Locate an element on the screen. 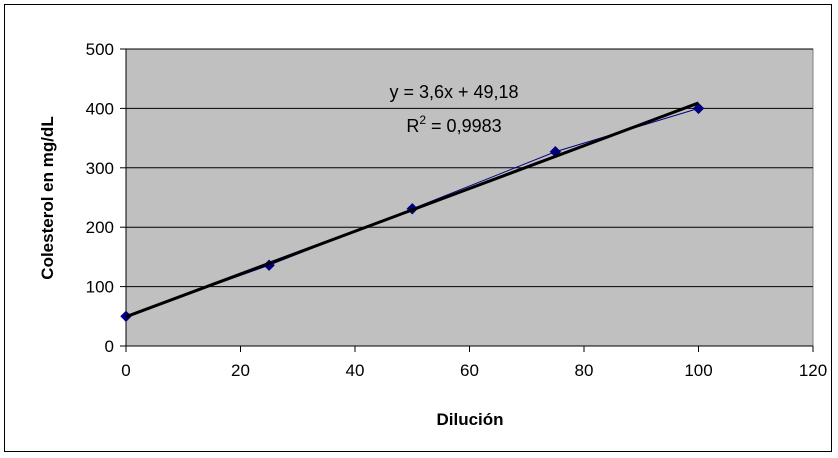 This screenshot has width=838, height=458. r-squared-prefix: R is located at coordinates (412, 126).